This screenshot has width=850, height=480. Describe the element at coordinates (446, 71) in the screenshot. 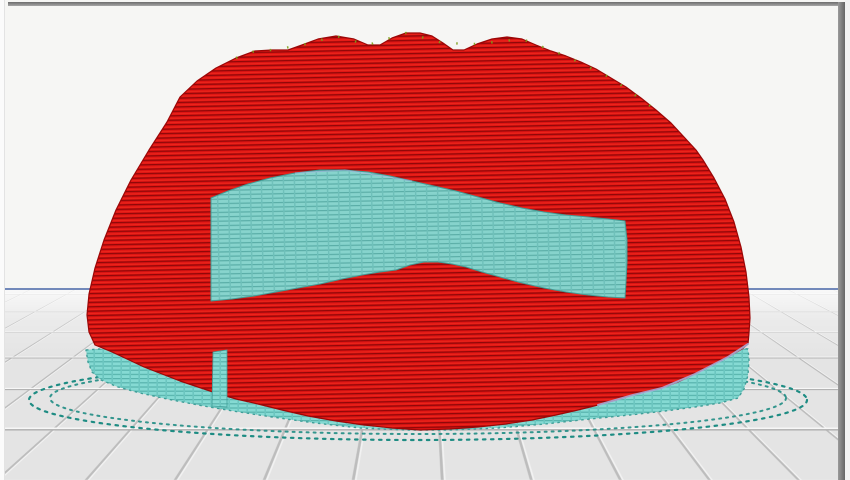

I see `model-top-specks` at that location.